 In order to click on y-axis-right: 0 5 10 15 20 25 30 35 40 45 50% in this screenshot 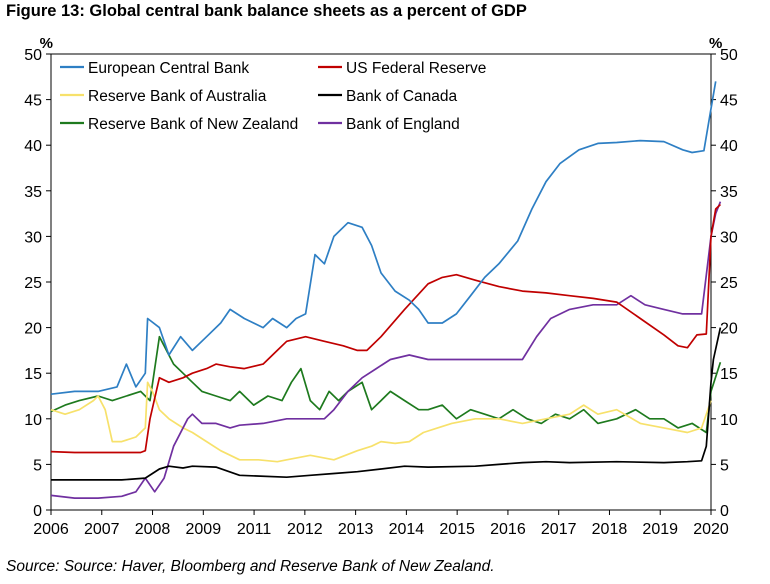, I will do `click(723, 277)`.